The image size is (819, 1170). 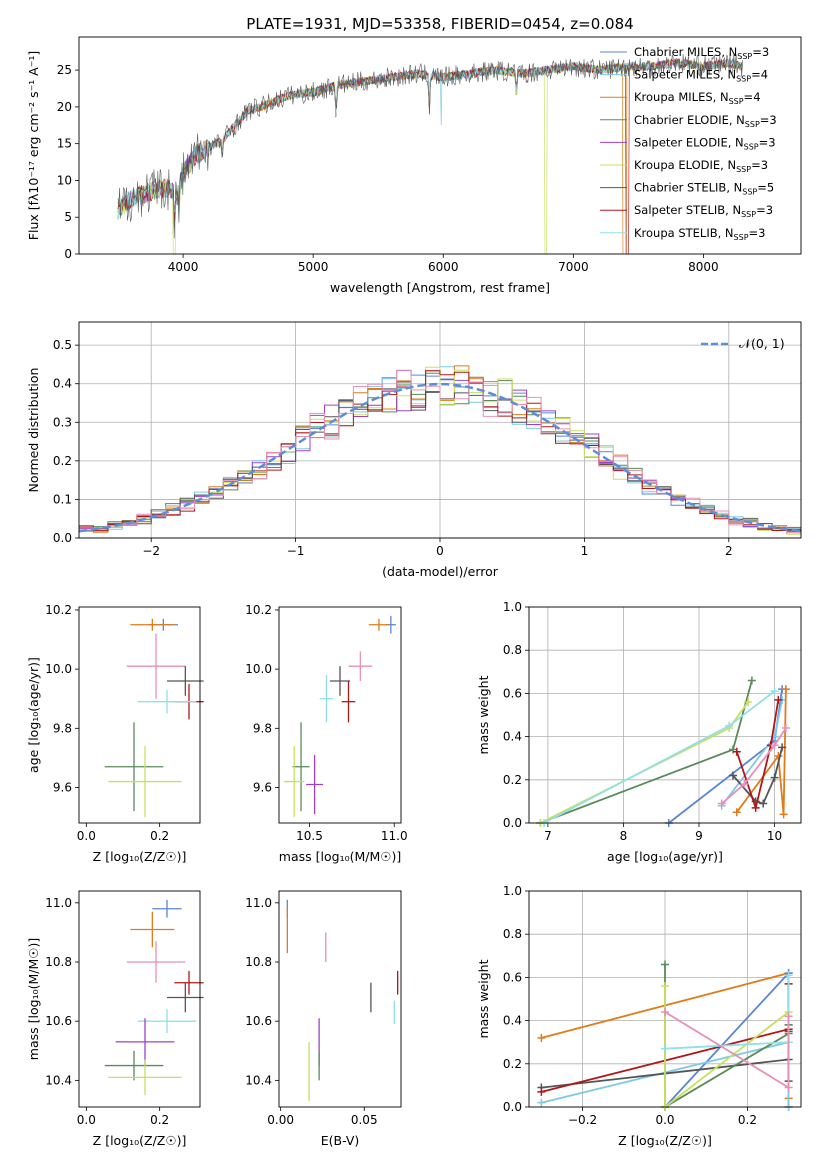 What do you see at coordinates (440, 453) in the screenshot?
I see `histogram-step` at bounding box center [440, 453].